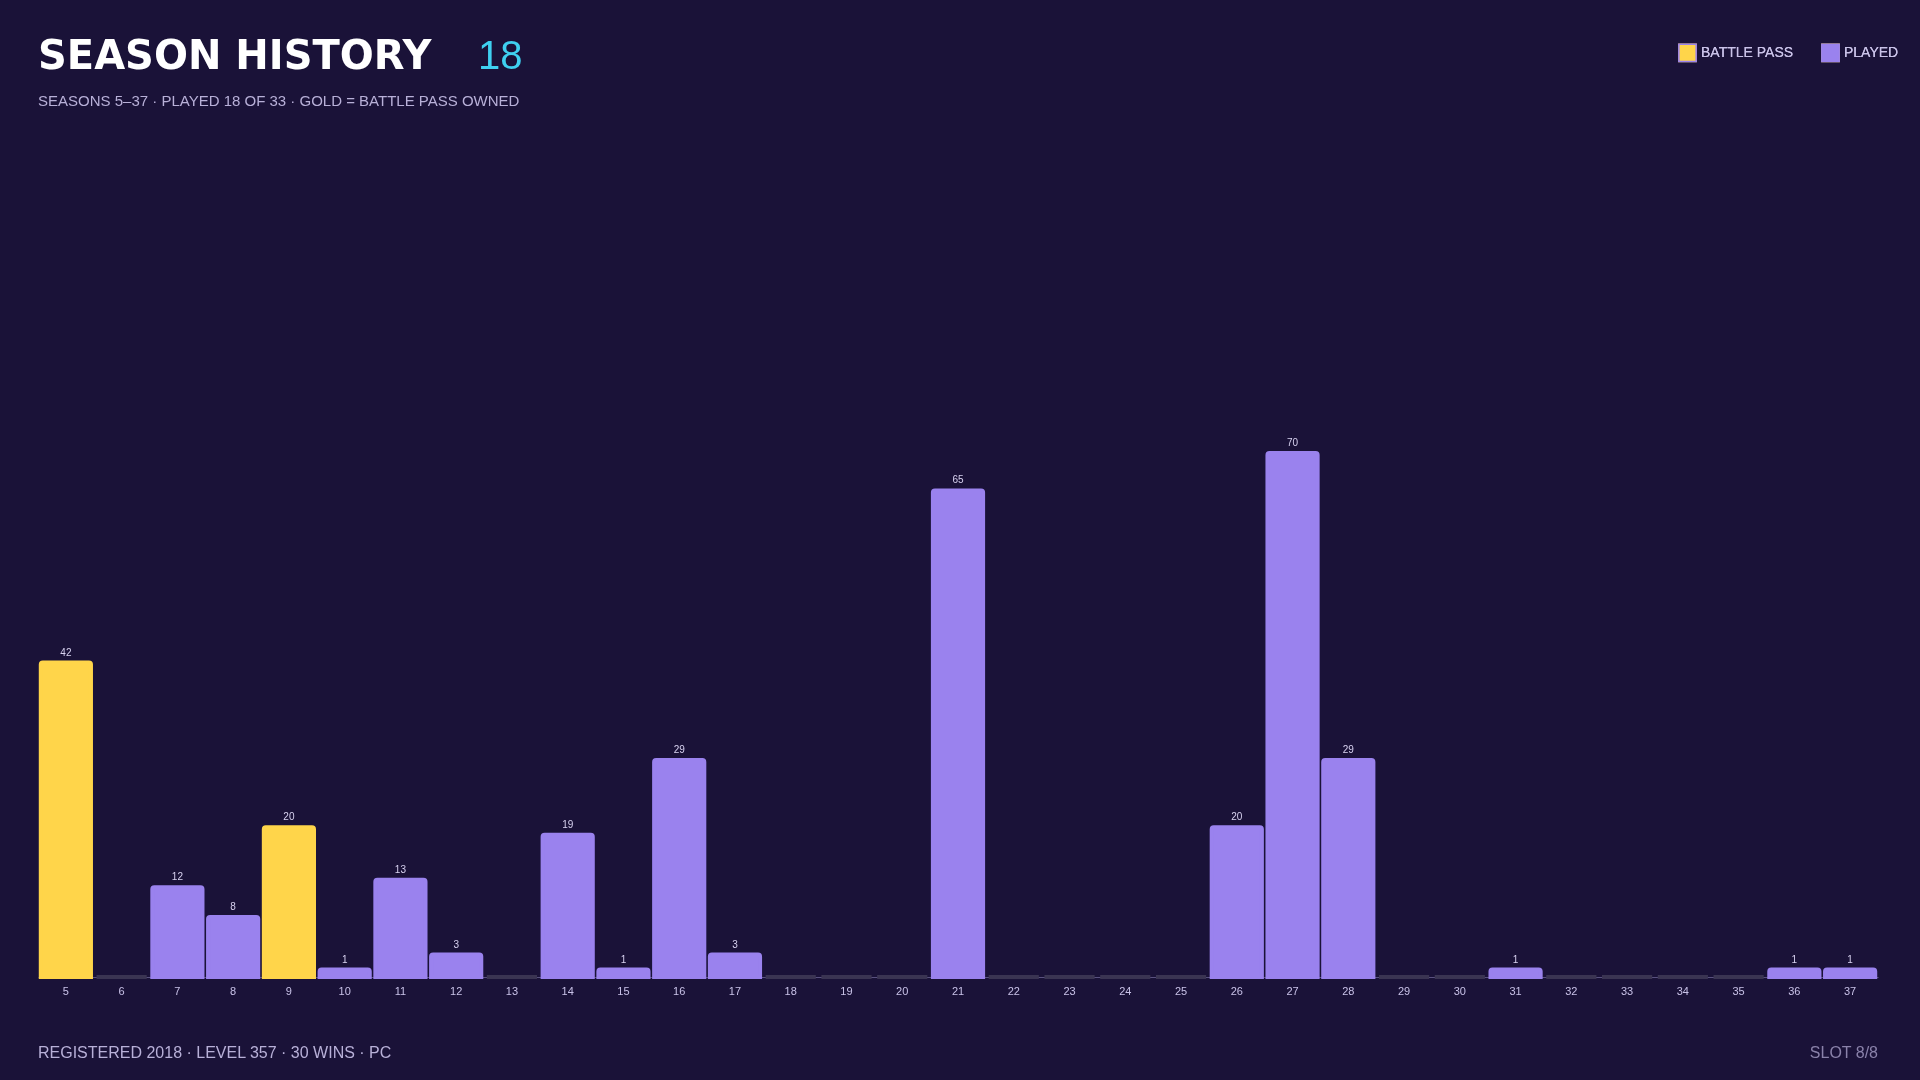  What do you see at coordinates (1794, 990) in the screenshot?
I see `x-tick-label: 36` at bounding box center [1794, 990].